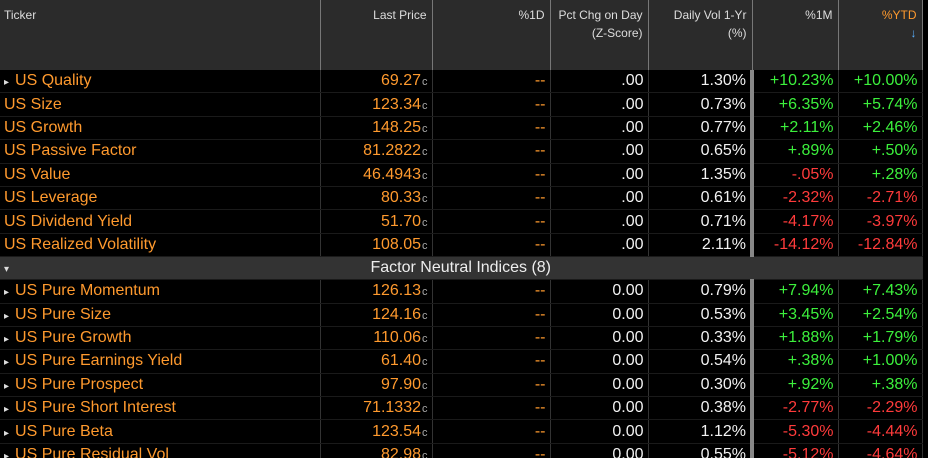 The height and width of the screenshot is (458, 928). What do you see at coordinates (160, 221) in the screenshot?
I see `ticker-cell: US Dividend Yield` at bounding box center [160, 221].